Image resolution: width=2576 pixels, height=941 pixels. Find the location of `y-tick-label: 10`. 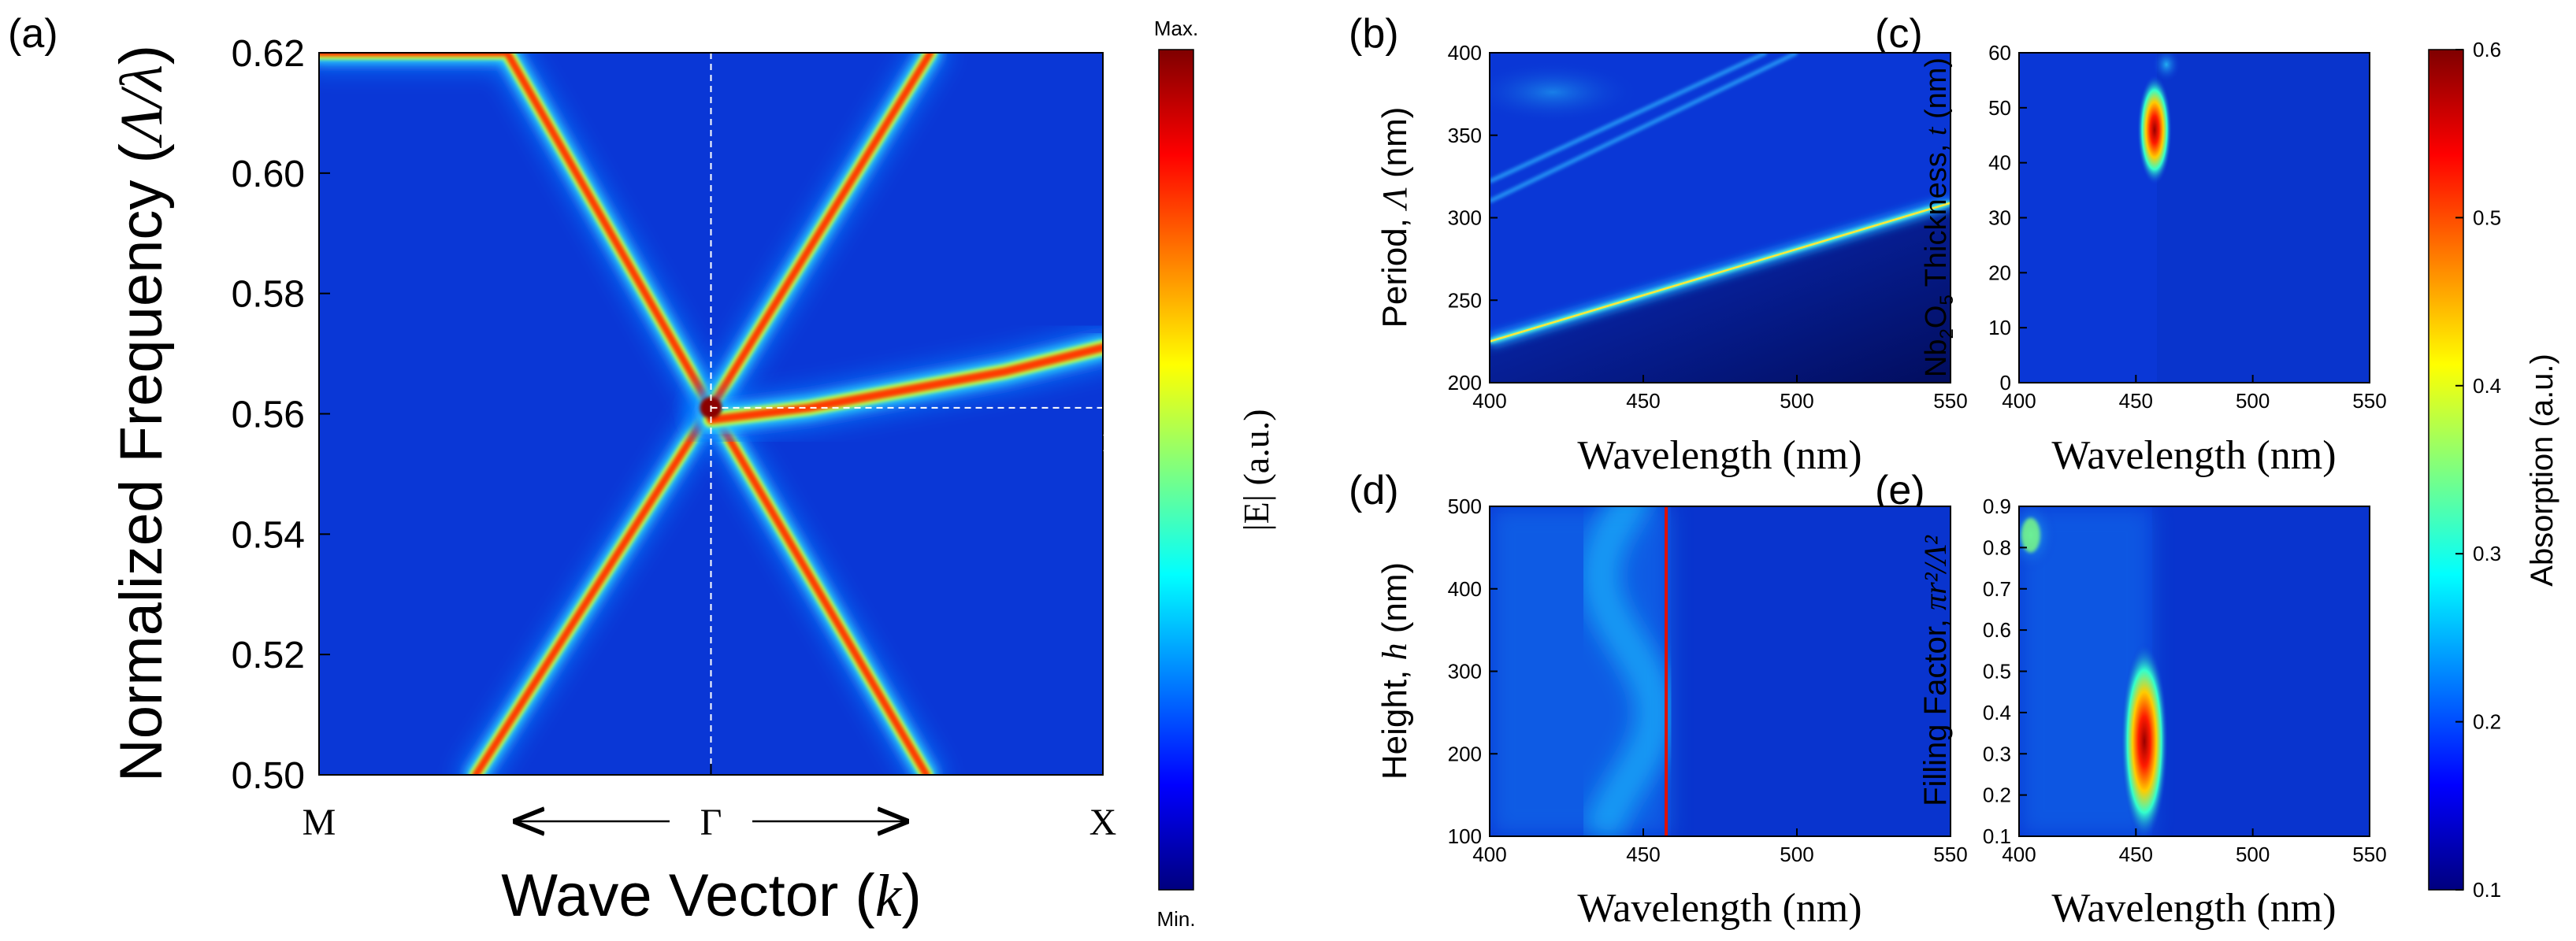

y-tick-label: 10 is located at coordinates (1999, 327).